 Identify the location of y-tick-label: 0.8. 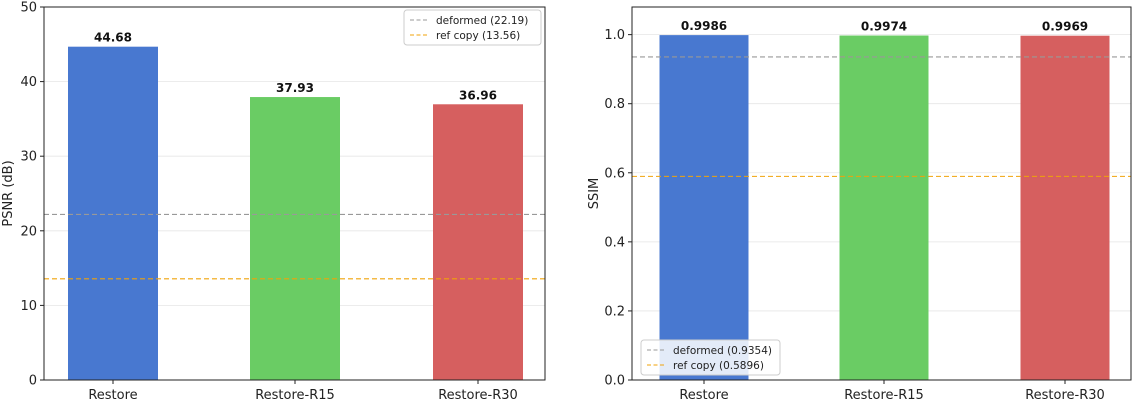
(614, 104).